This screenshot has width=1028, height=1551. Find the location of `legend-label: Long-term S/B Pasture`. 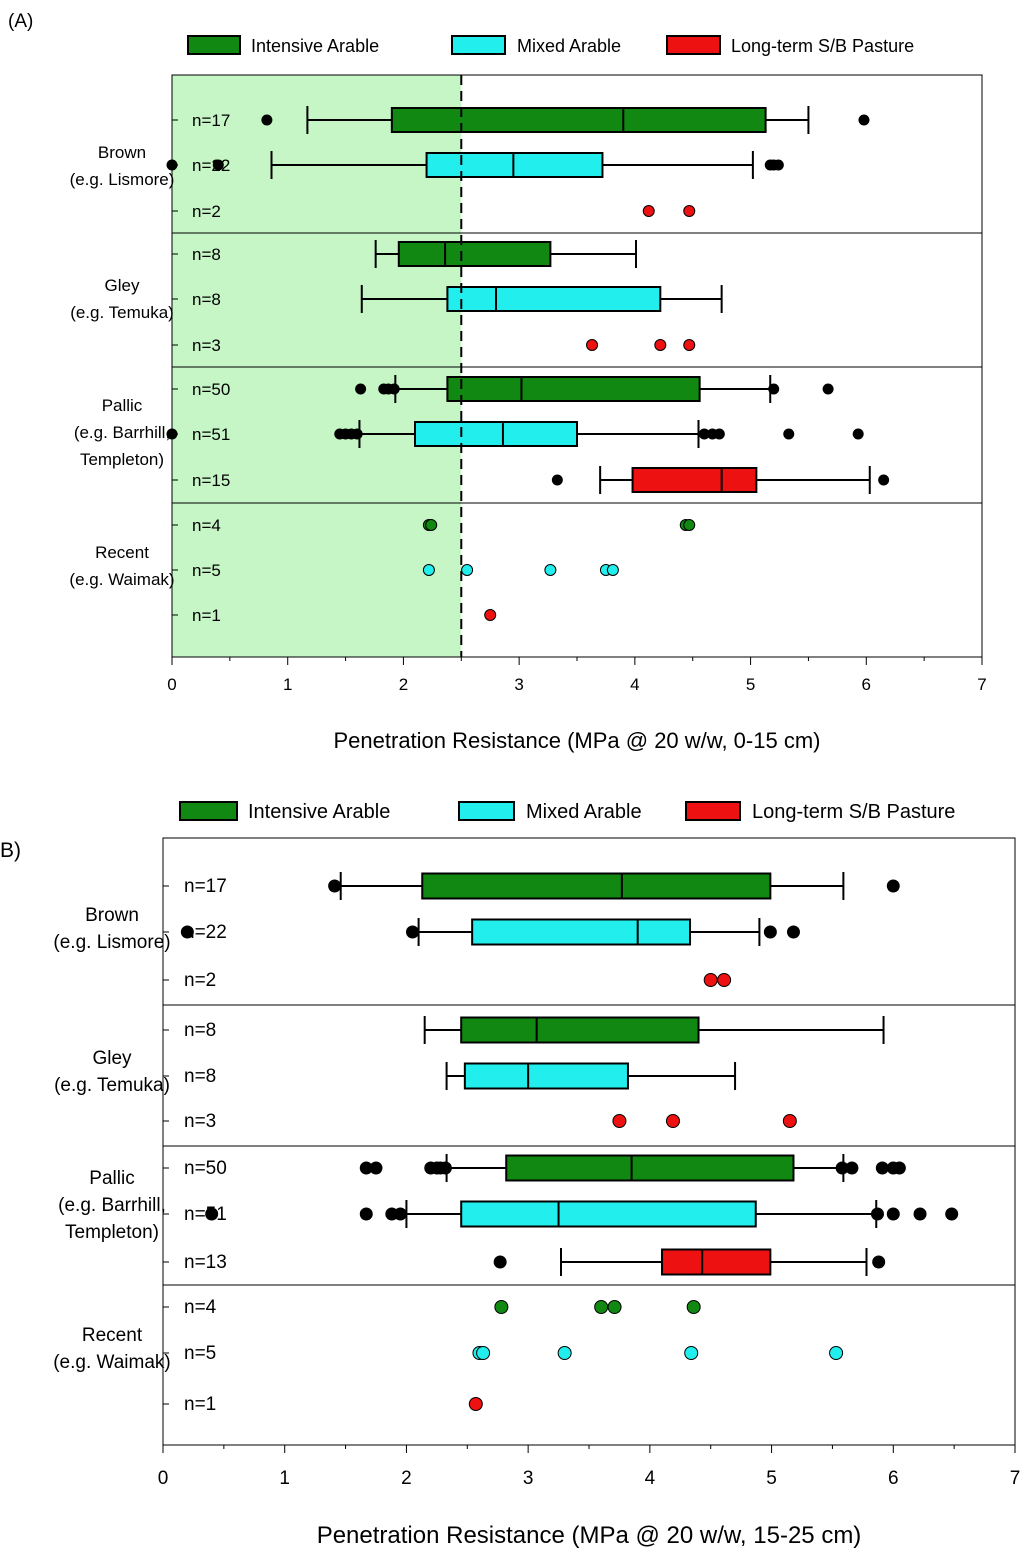

legend-label: Long-term S/B Pasture is located at coordinates (853, 812).